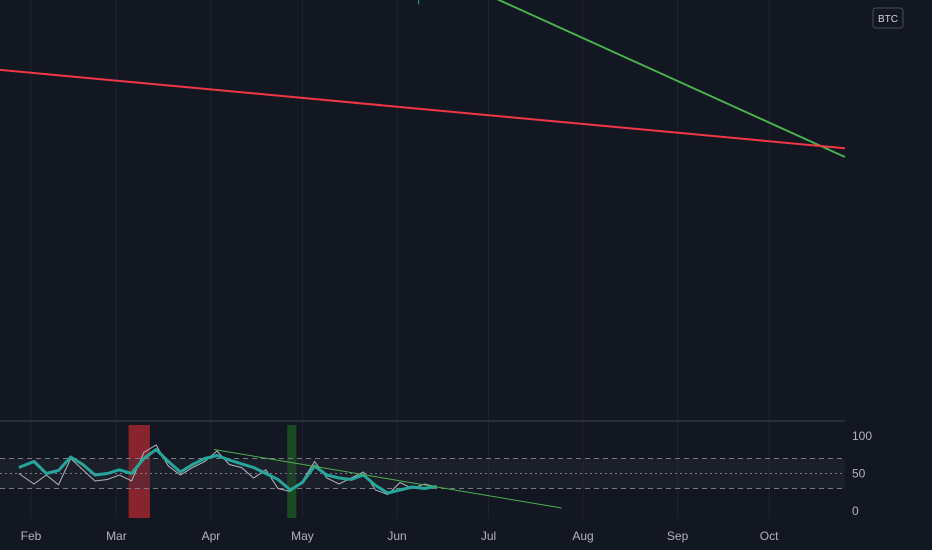  I want to click on time-tick-label: Oct, so click(769, 536).